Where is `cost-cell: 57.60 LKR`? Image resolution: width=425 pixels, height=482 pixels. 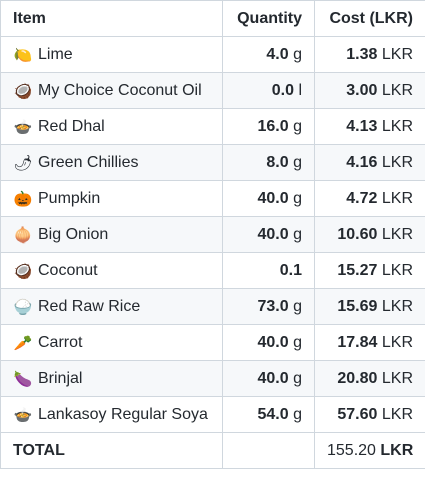
cost-cell: 57.60 LKR is located at coordinates (369, 414).